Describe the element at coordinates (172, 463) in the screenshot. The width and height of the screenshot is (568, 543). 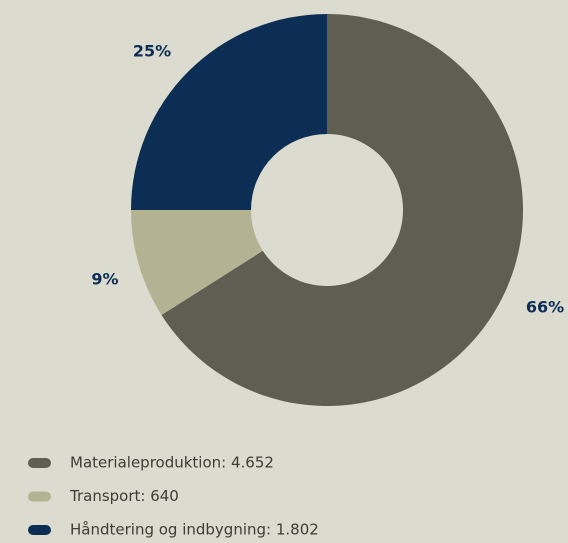
I see `legend-label: Materialeproduktion: 4.652` at that location.